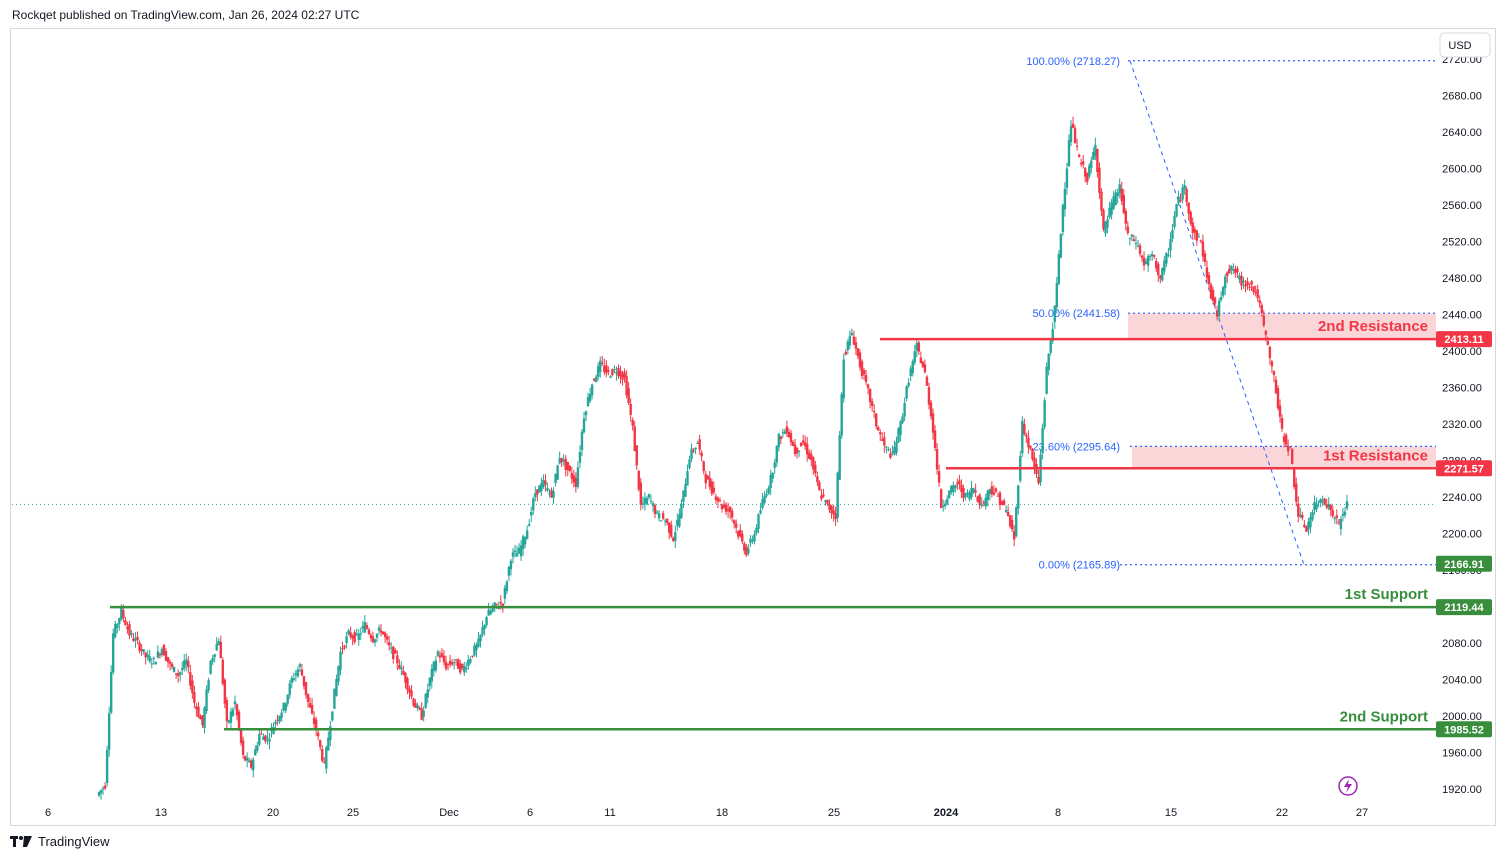  I want to click on y-tick-label: 2560.00, so click(1462, 206).